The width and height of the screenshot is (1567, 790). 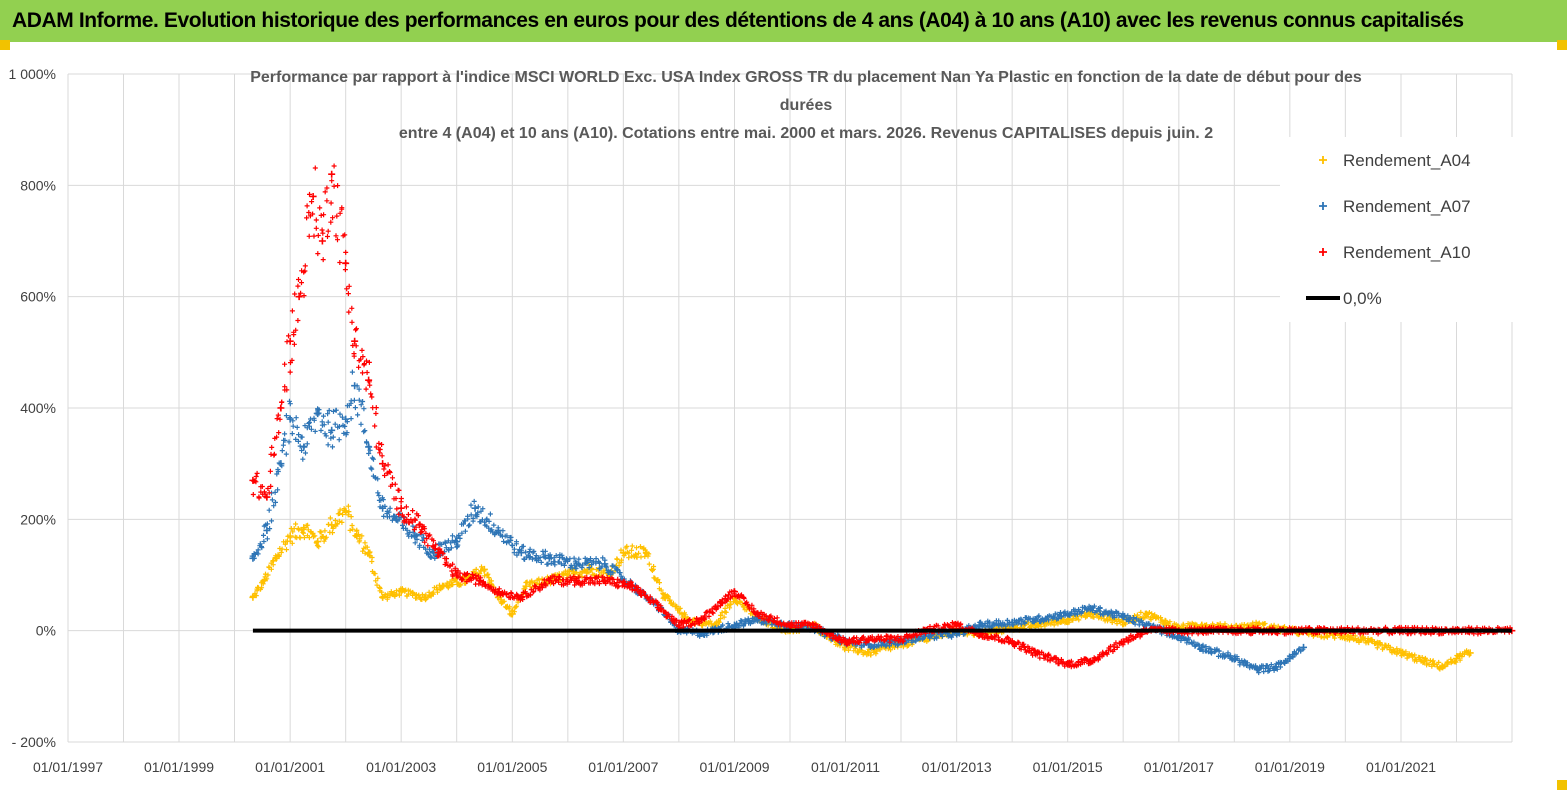 What do you see at coordinates (38, 519) in the screenshot?
I see `y-tick-label: 200%` at bounding box center [38, 519].